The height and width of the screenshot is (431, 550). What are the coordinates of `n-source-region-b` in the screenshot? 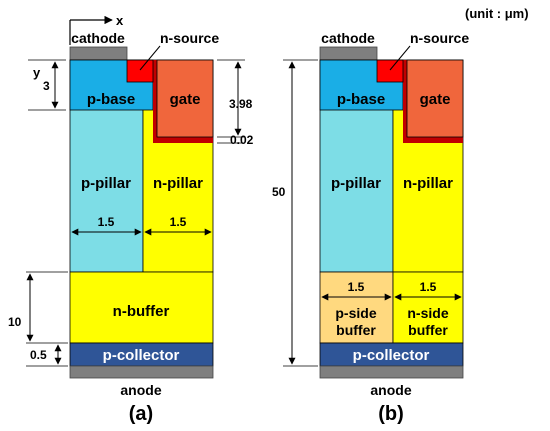 It's located at (390, 71).